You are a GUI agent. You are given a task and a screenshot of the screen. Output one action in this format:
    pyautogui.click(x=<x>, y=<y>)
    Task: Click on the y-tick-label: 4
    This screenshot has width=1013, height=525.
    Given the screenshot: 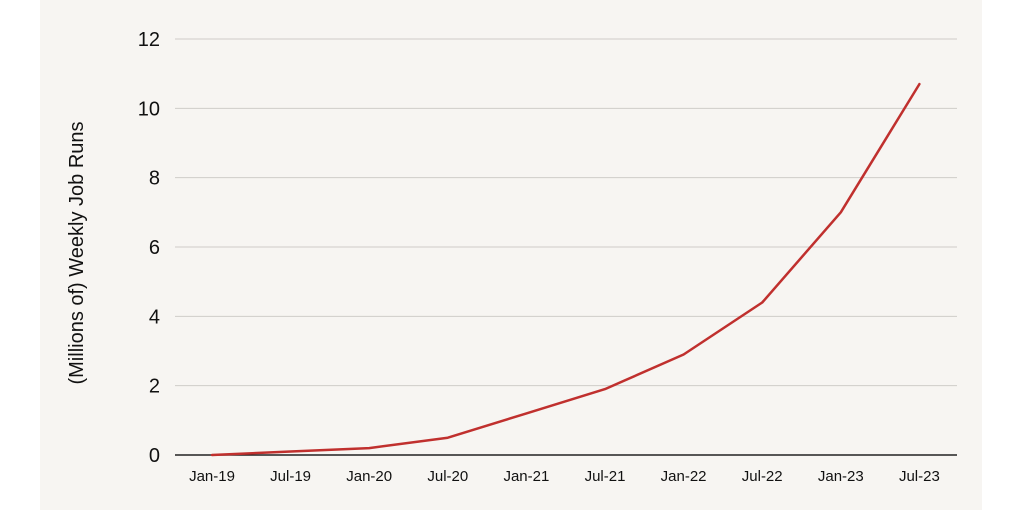 What is the action you would take?
    pyautogui.click(x=154, y=317)
    